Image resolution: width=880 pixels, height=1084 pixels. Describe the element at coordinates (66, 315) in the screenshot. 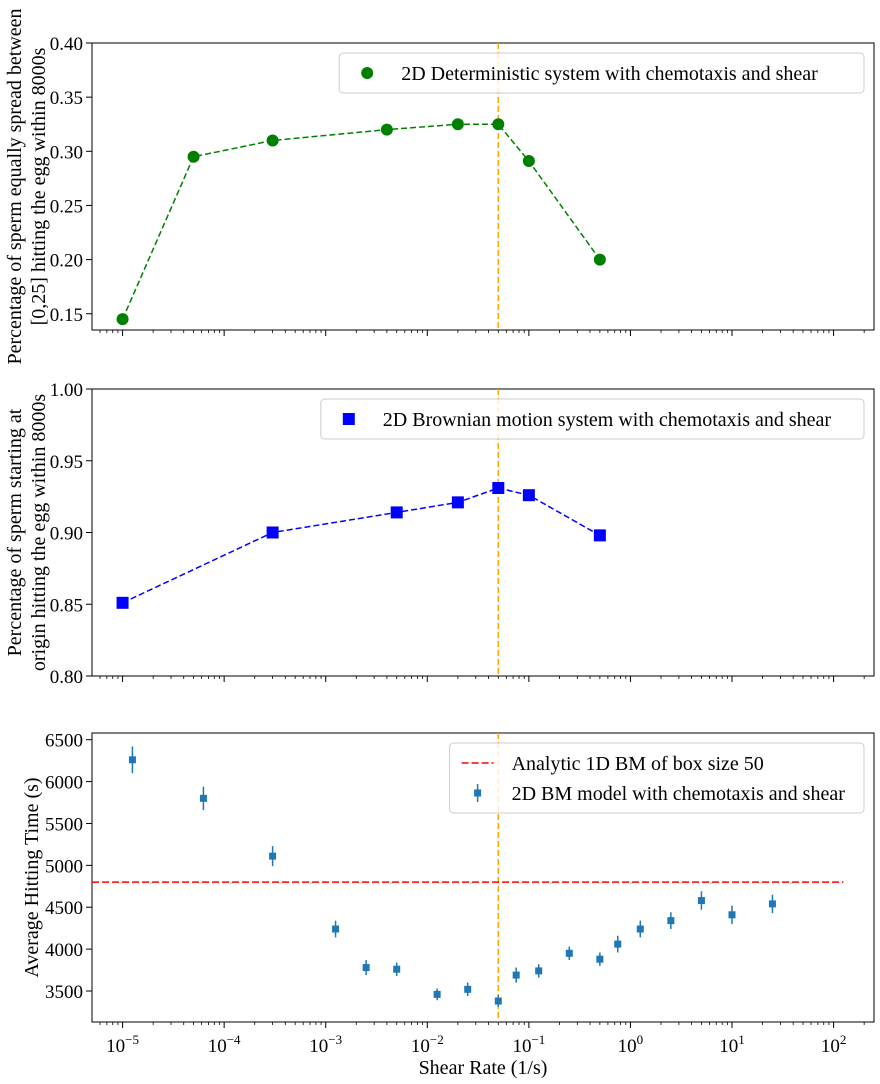

I see `y-tick-label: 0.15` at that location.